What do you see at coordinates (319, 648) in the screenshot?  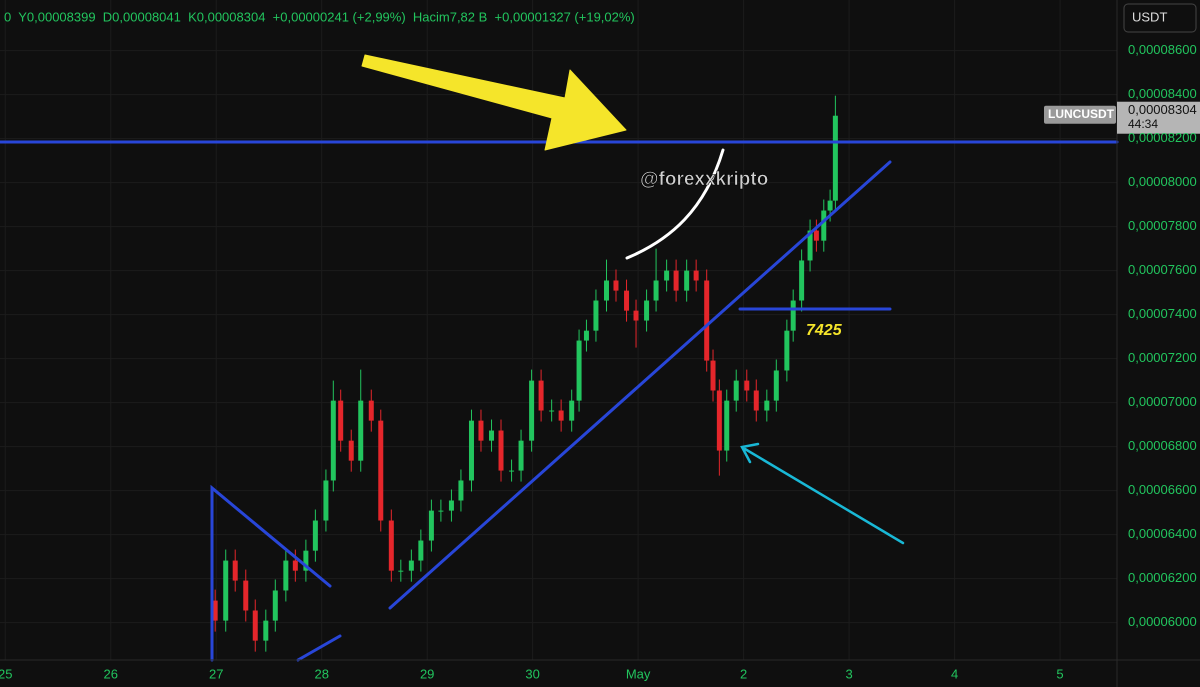 I see `triangle-base` at bounding box center [319, 648].